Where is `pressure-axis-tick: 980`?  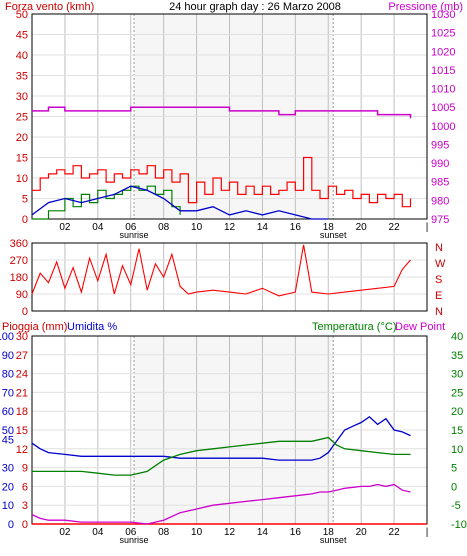
pressure-axis-tick: 980 is located at coordinates (440, 201).